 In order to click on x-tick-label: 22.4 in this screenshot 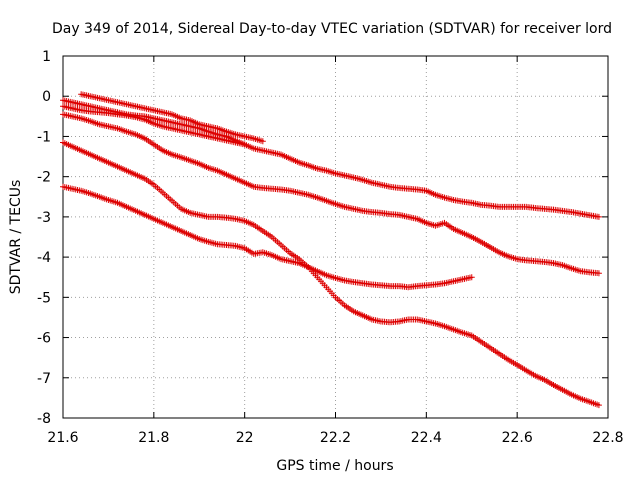, I will do `click(426, 438)`.